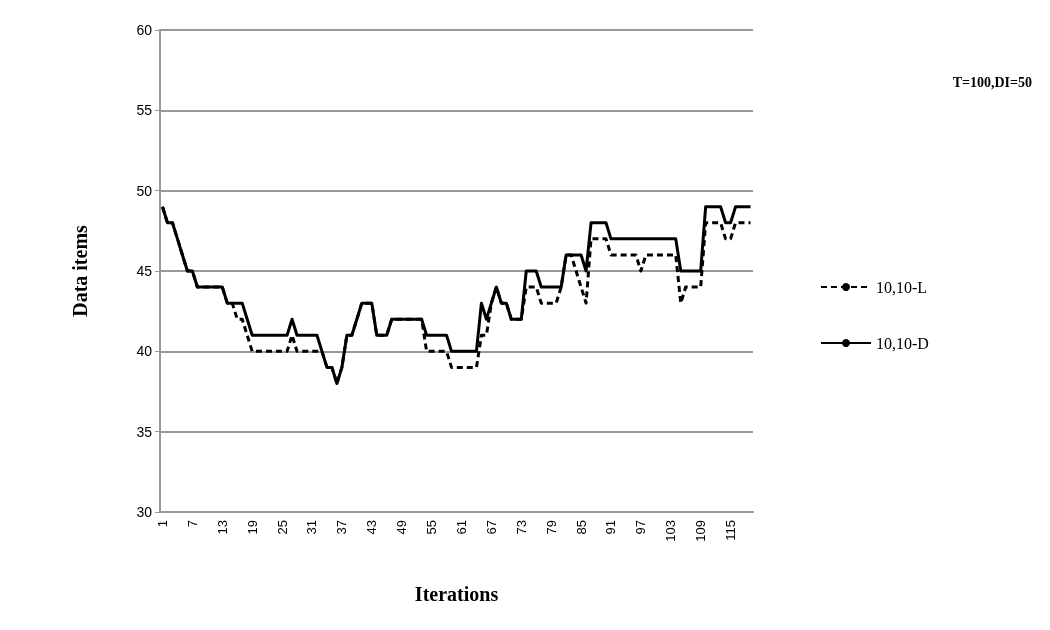 The height and width of the screenshot is (630, 1050). Describe the element at coordinates (222, 527) in the screenshot. I see `x-tick-label: 13` at that location.